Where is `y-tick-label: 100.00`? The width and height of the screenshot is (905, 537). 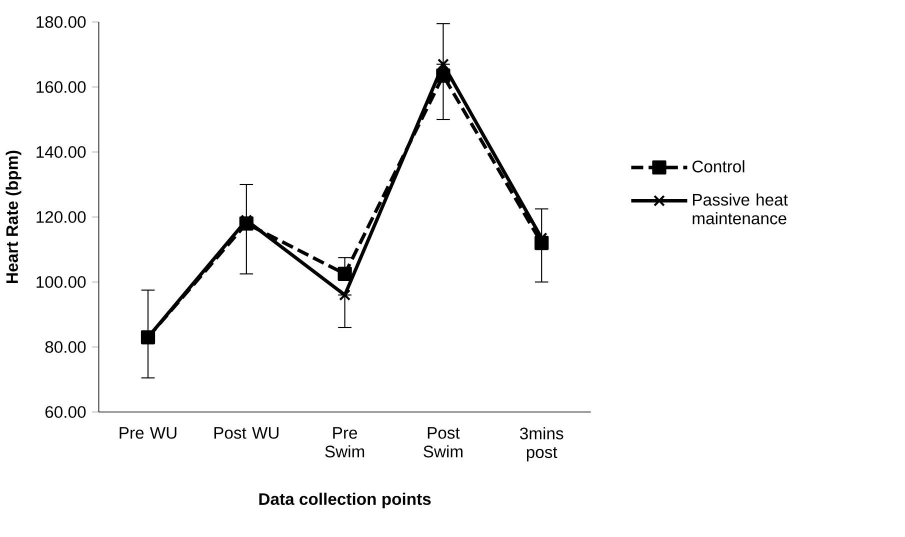 y-tick-label: 100.00 is located at coordinates (61, 282).